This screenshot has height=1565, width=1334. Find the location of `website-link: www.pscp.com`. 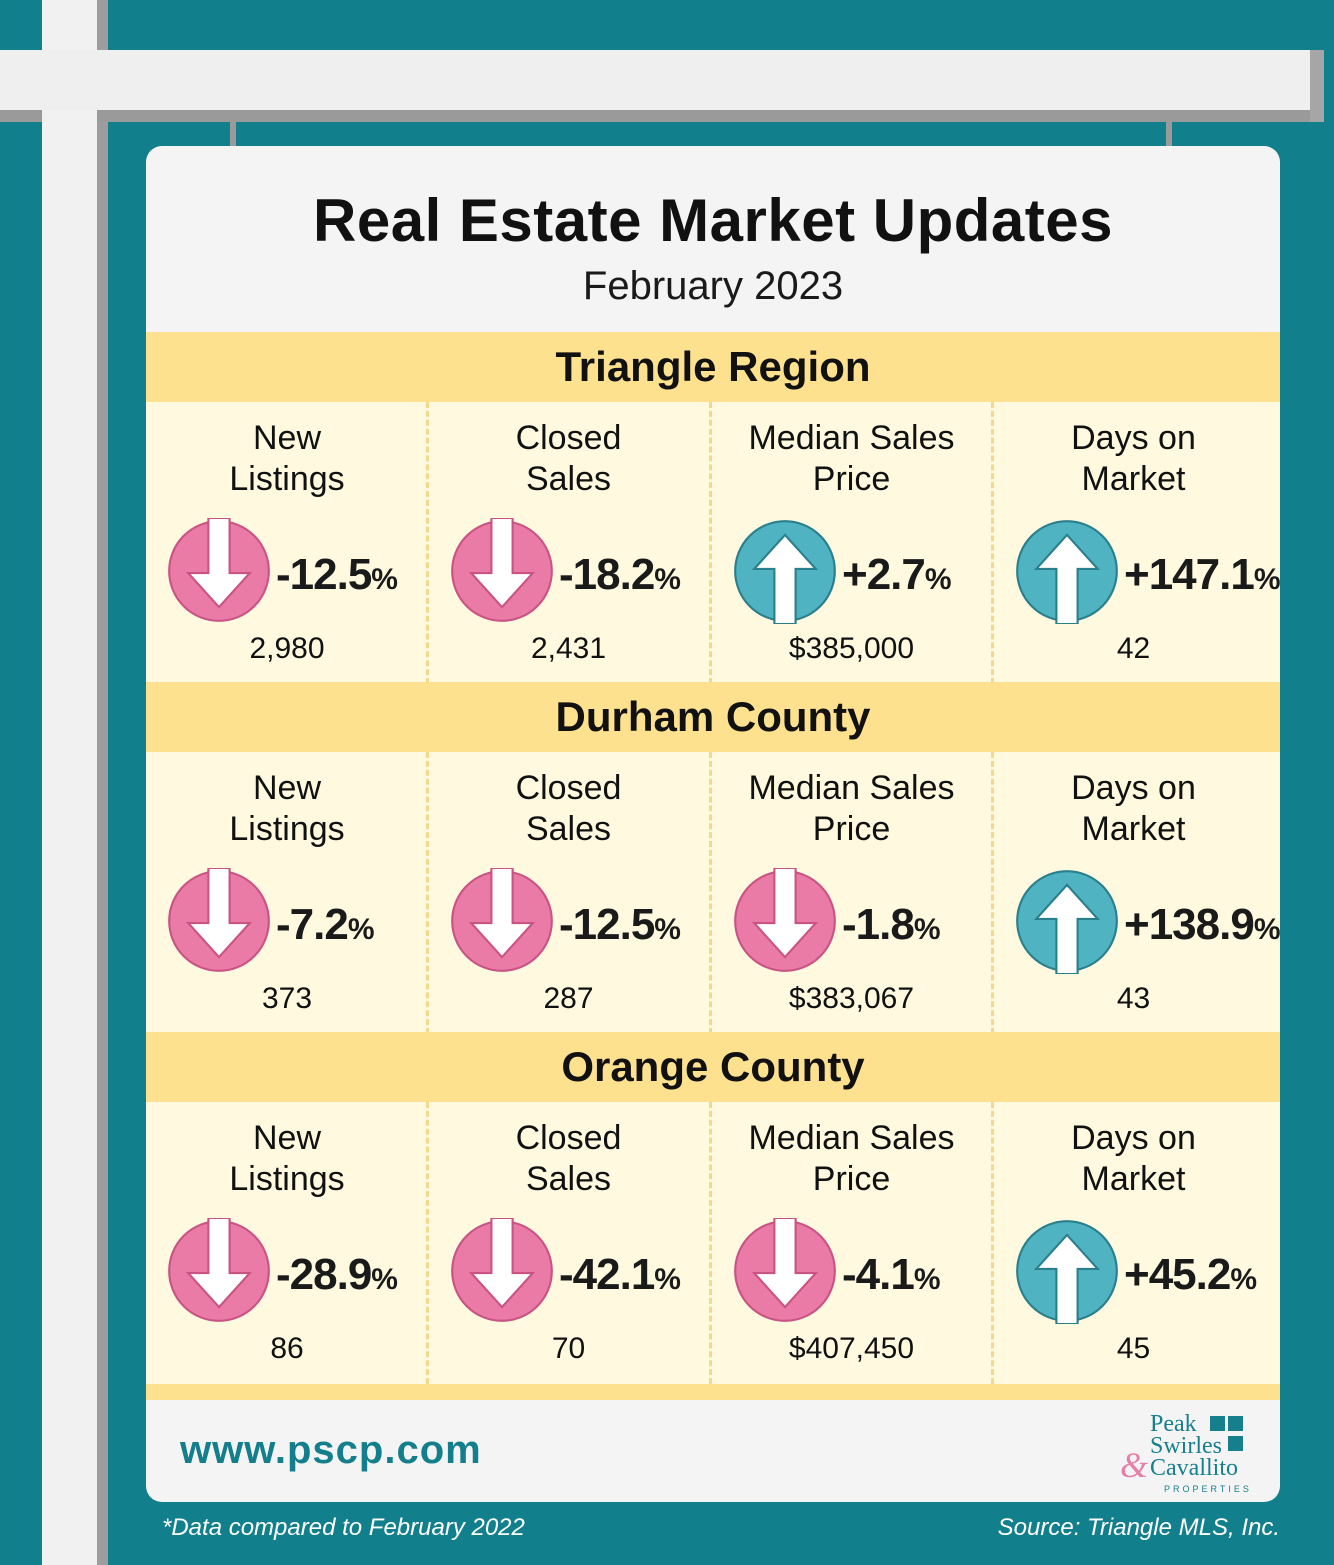

website-link: www.pscp.com is located at coordinates (331, 1450).